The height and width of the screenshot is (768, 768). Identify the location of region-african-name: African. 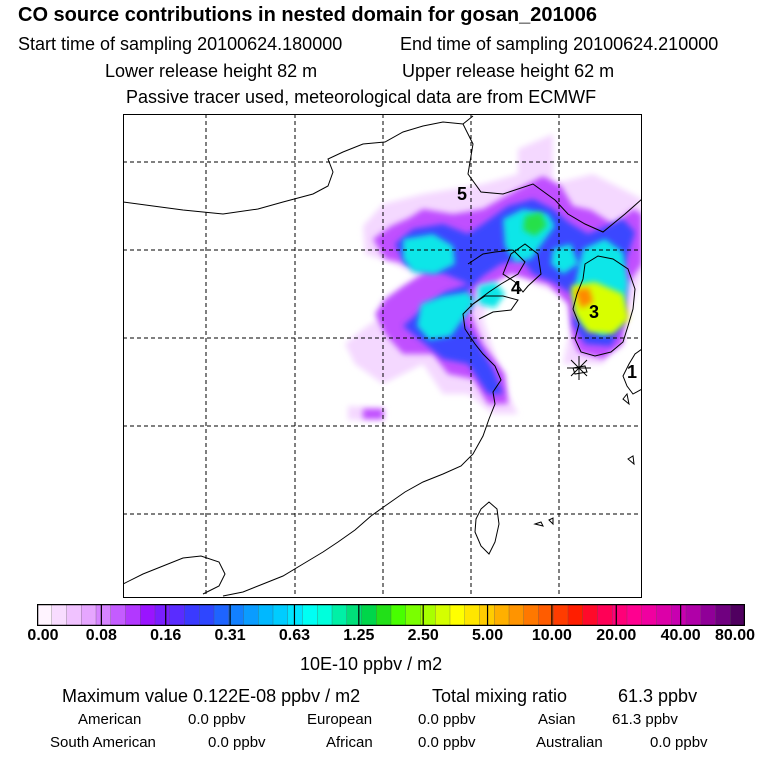
(349, 742).